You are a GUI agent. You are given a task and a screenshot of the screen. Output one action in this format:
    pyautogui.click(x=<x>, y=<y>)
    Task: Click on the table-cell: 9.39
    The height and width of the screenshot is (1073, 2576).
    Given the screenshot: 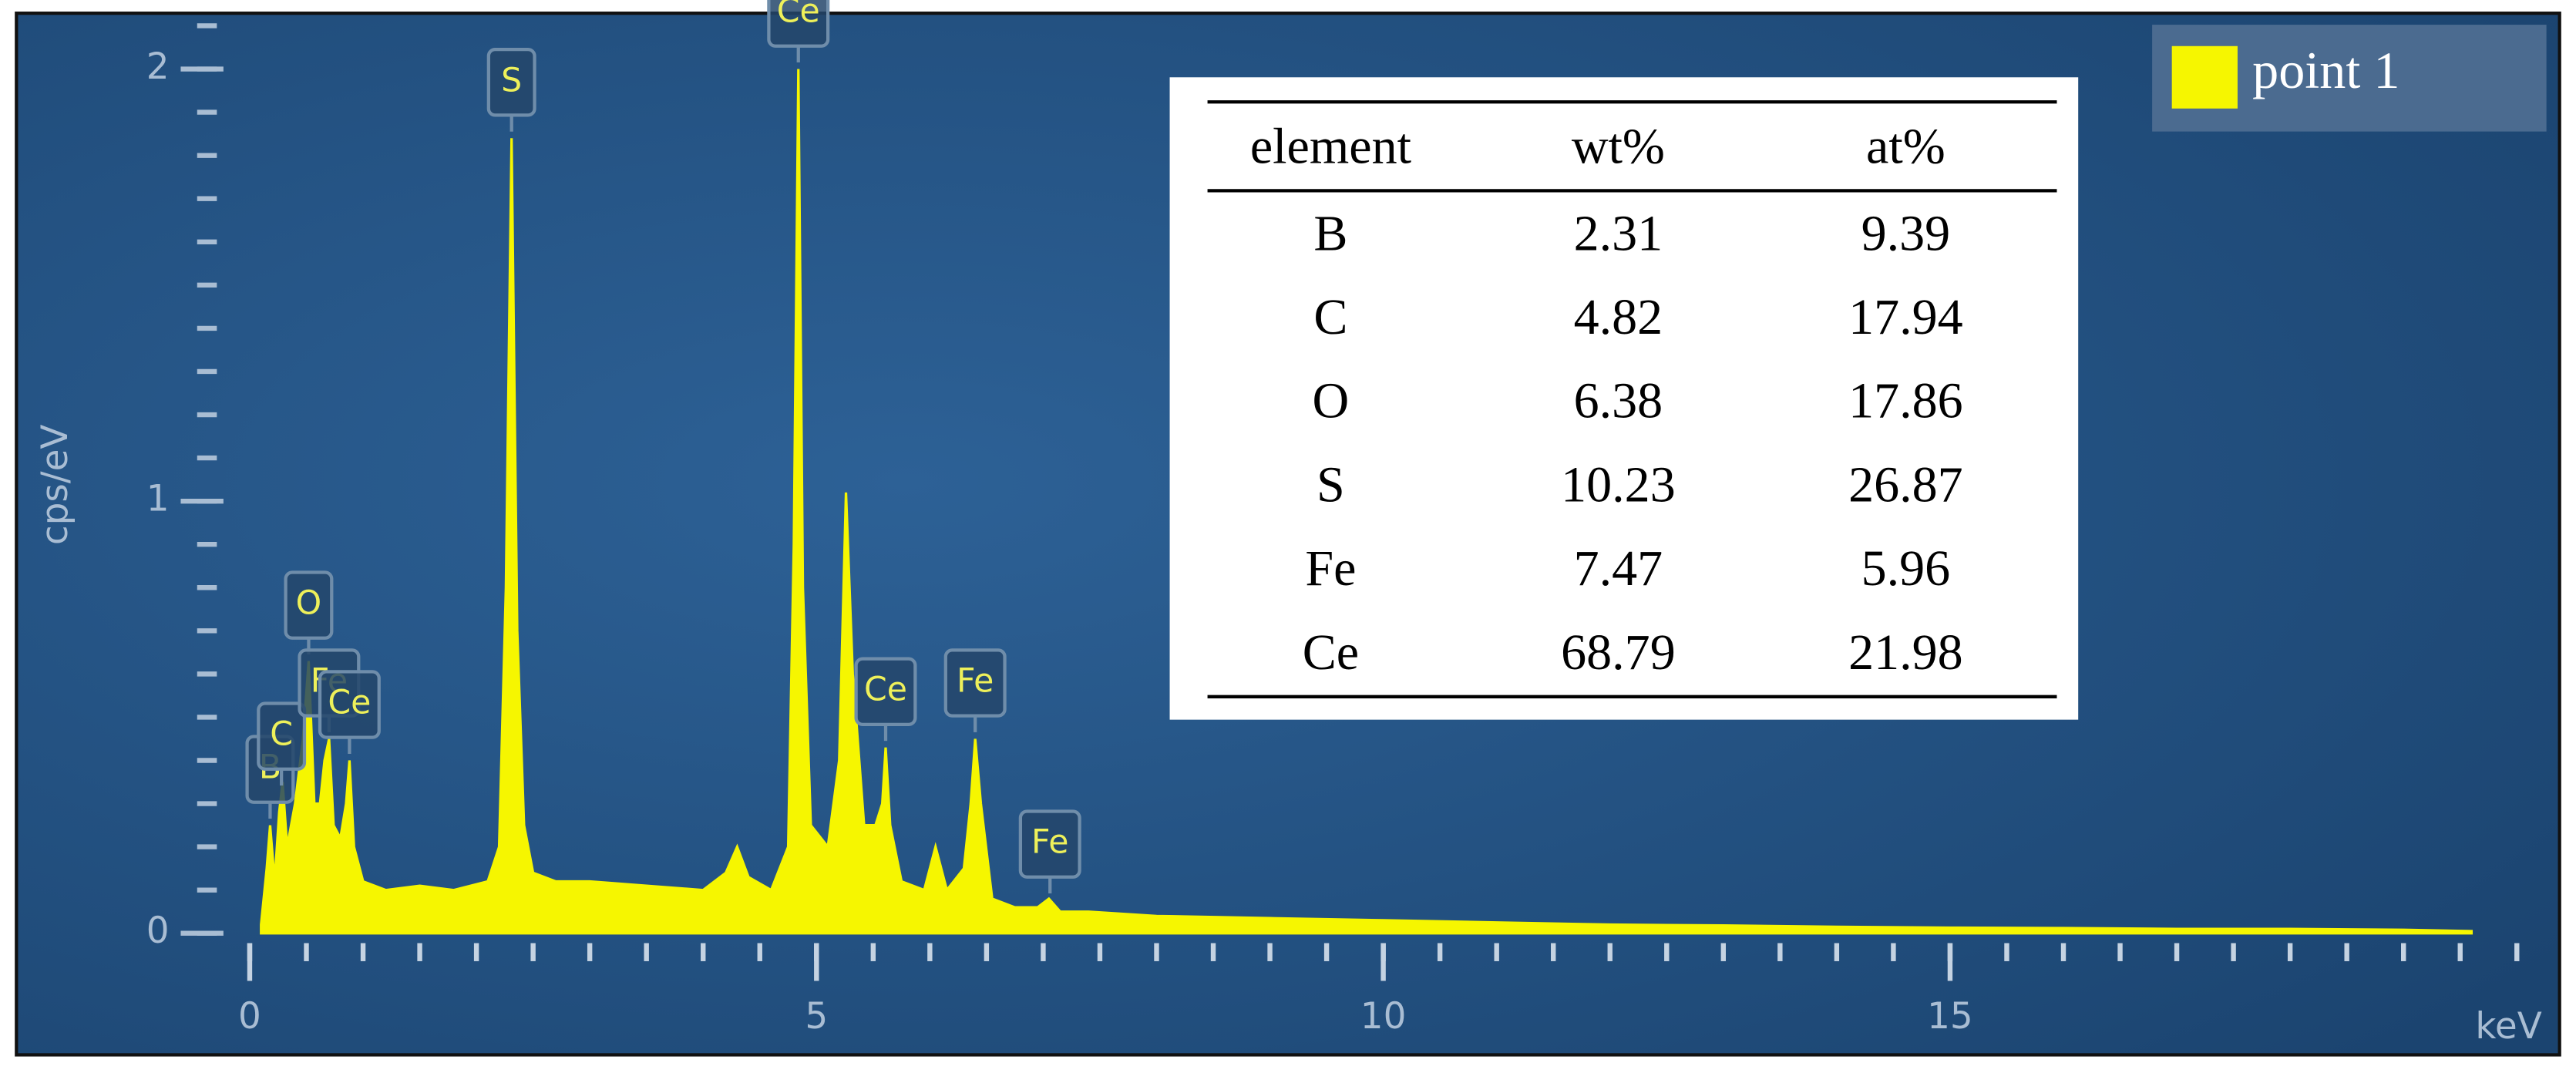 What is the action you would take?
    pyautogui.click(x=1906, y=233)
    